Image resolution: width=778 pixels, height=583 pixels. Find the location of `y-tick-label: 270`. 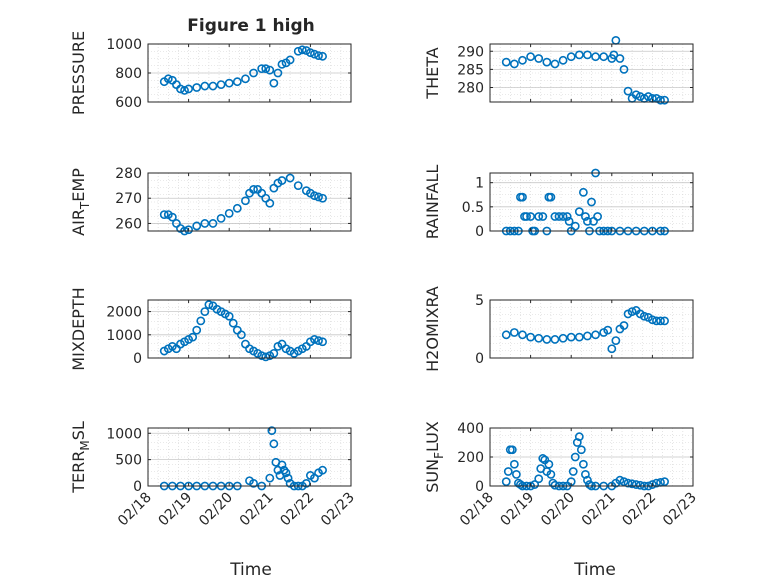

y-tick-label: 270 is located at coordinates (128, 199).